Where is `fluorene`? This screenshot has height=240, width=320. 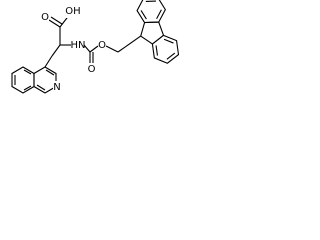 fluorene is located at coordinates (158, 32).